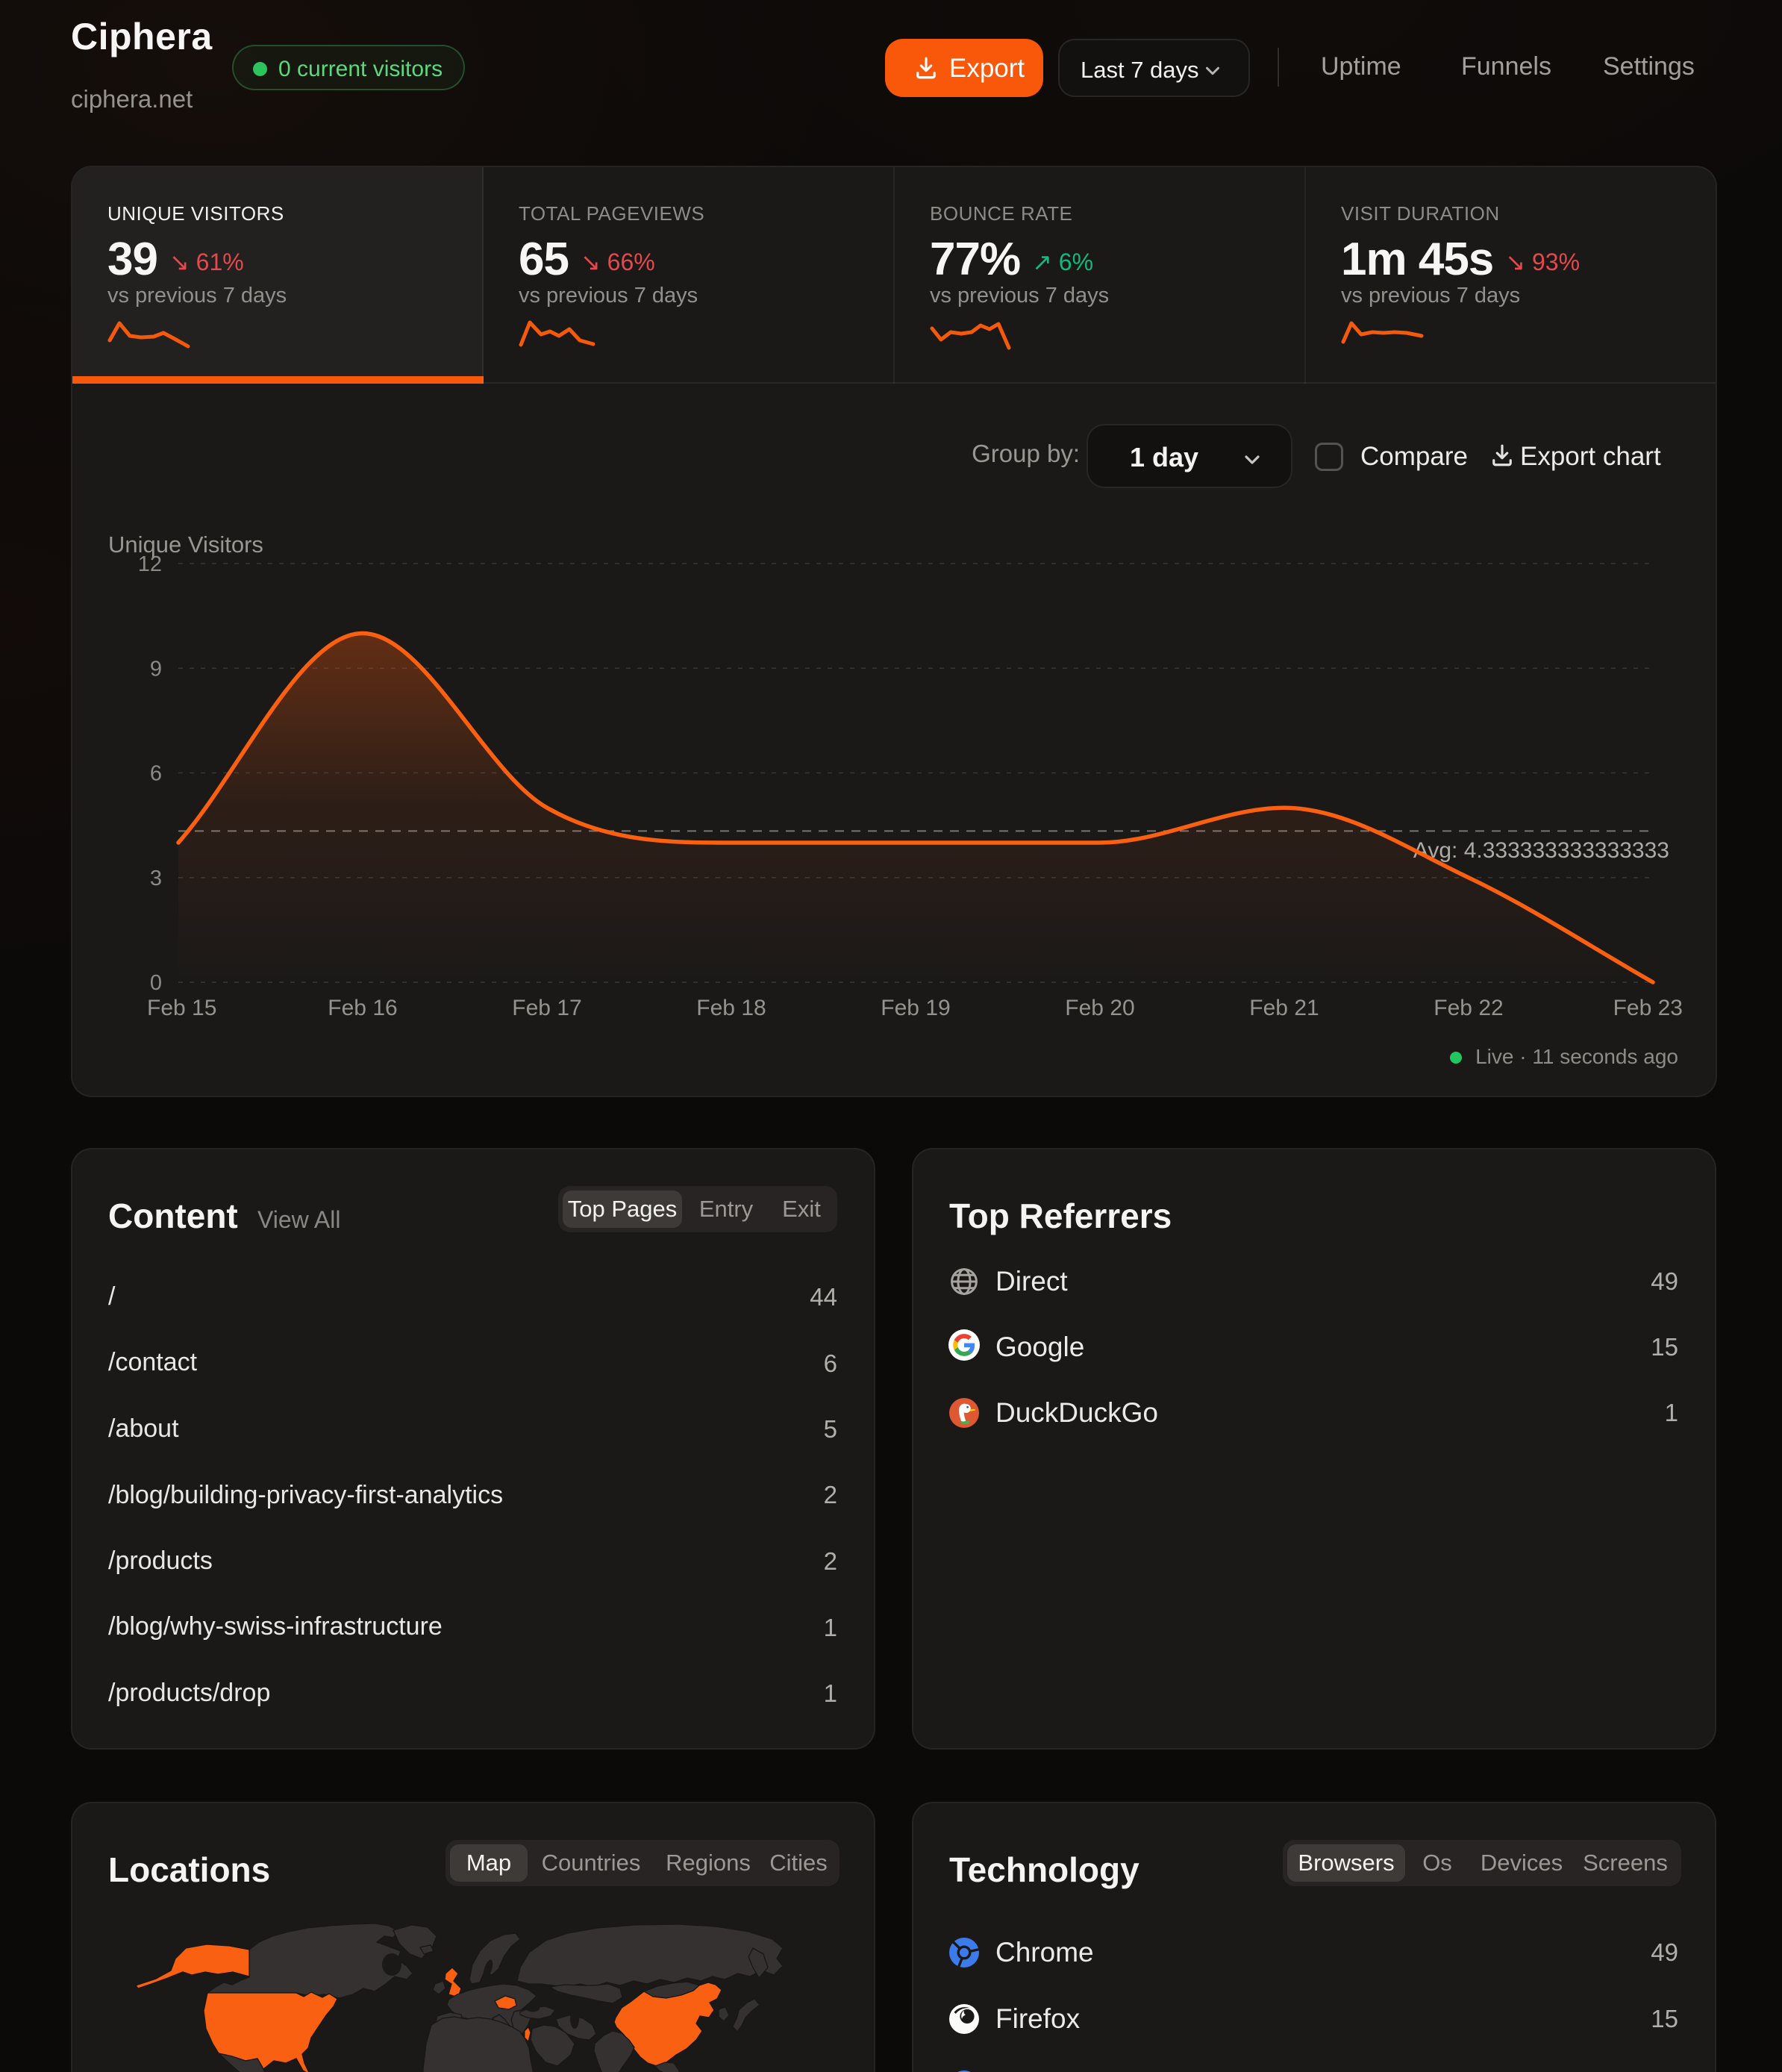  Describe the element at coordinates (1284, 1008) in the screenshot. I see `svg-text: Feb 21` at that location.